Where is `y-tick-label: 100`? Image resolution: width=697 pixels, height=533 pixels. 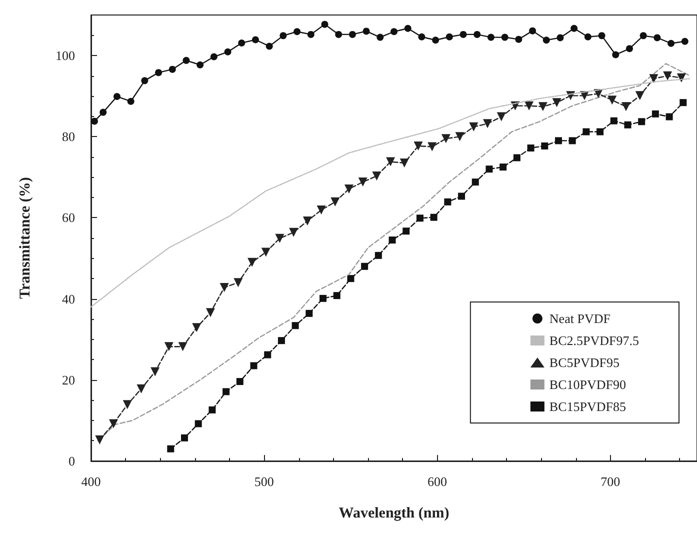
y-tick-label: 100 is located at coordinates (65, 56).